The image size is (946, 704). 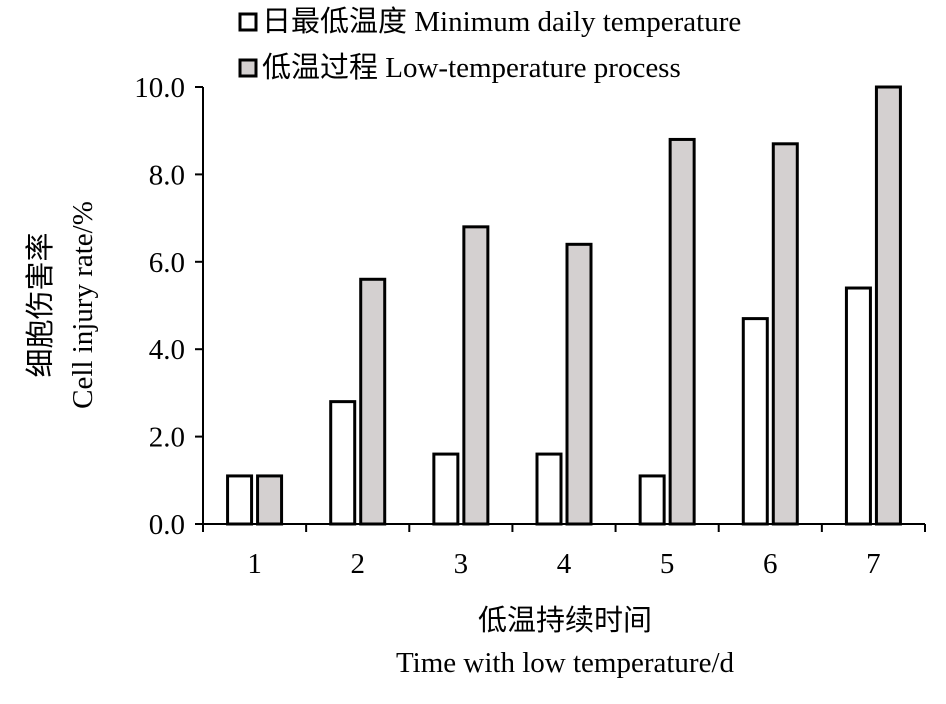 What do you see at coordinates (565, 663) in the screenshot?
I see `x-axis-label-en: Time with low temperature/d` at bounding box center [565, 663].